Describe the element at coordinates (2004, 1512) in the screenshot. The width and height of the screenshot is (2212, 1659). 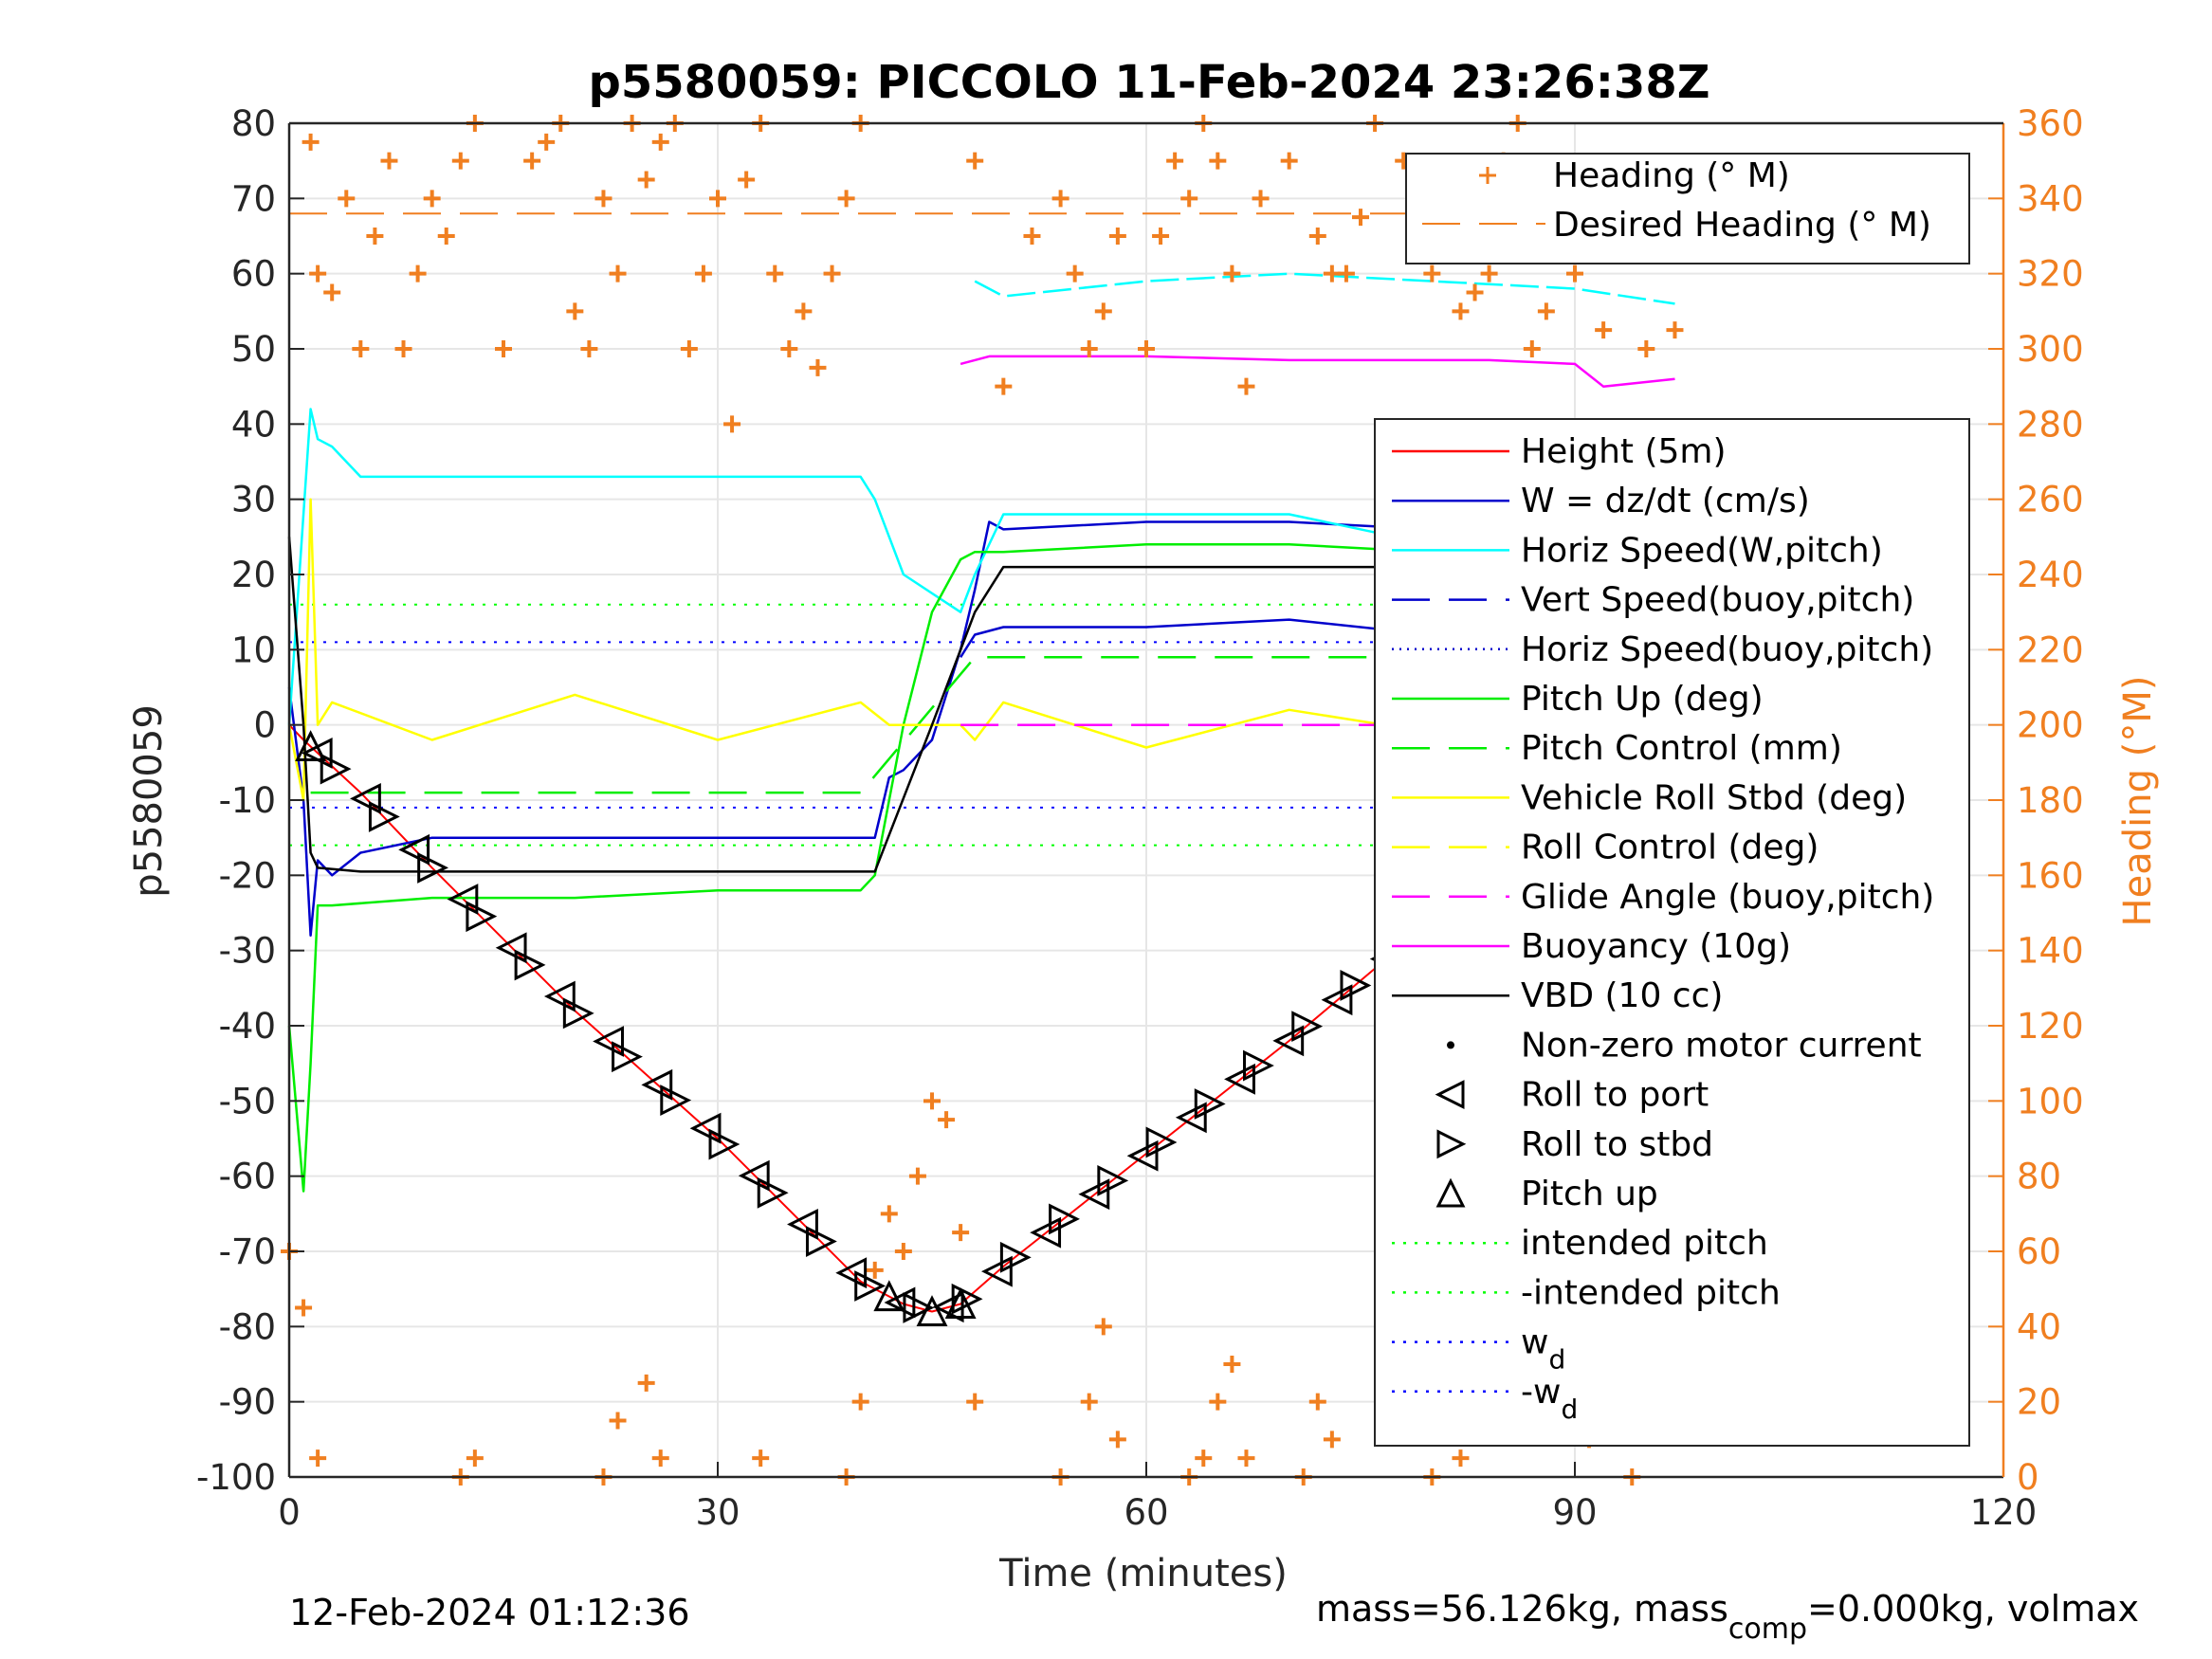
I see `x-tick-label: 120` at that location.